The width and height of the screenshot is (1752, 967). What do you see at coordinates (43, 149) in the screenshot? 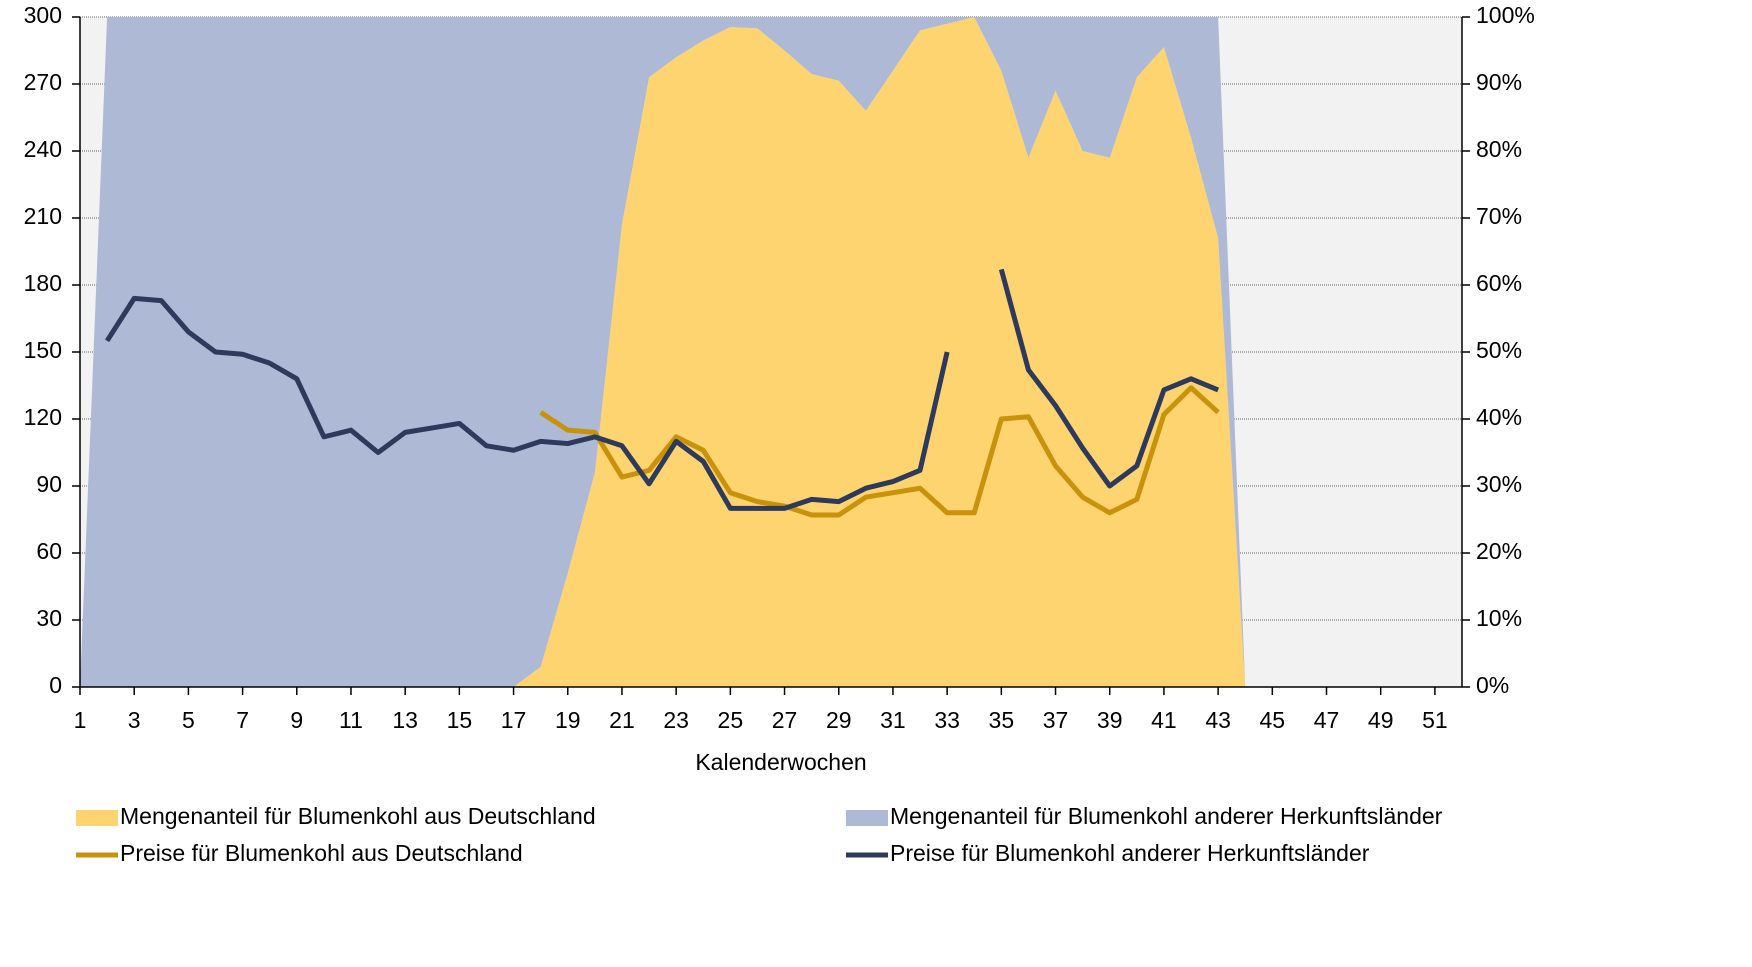
I see `y-tick-label: 240` at bounding box center [43, 149].